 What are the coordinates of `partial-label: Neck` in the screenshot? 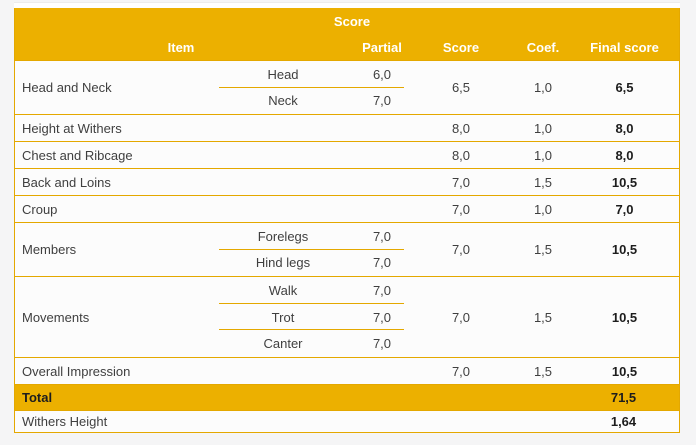 It's located at (283, 101).